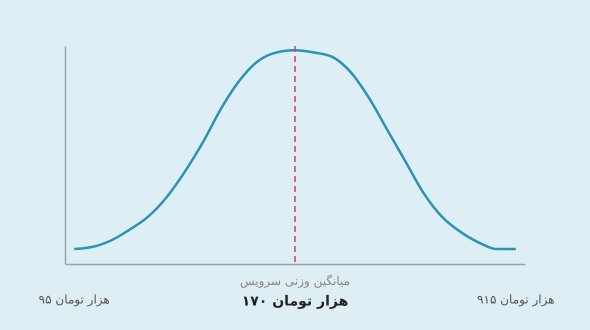 The height and width of the screenshot is (330, 590). I want to click on x-tick-label: ۱۷۰ هزار تومان, so click(295, 302).